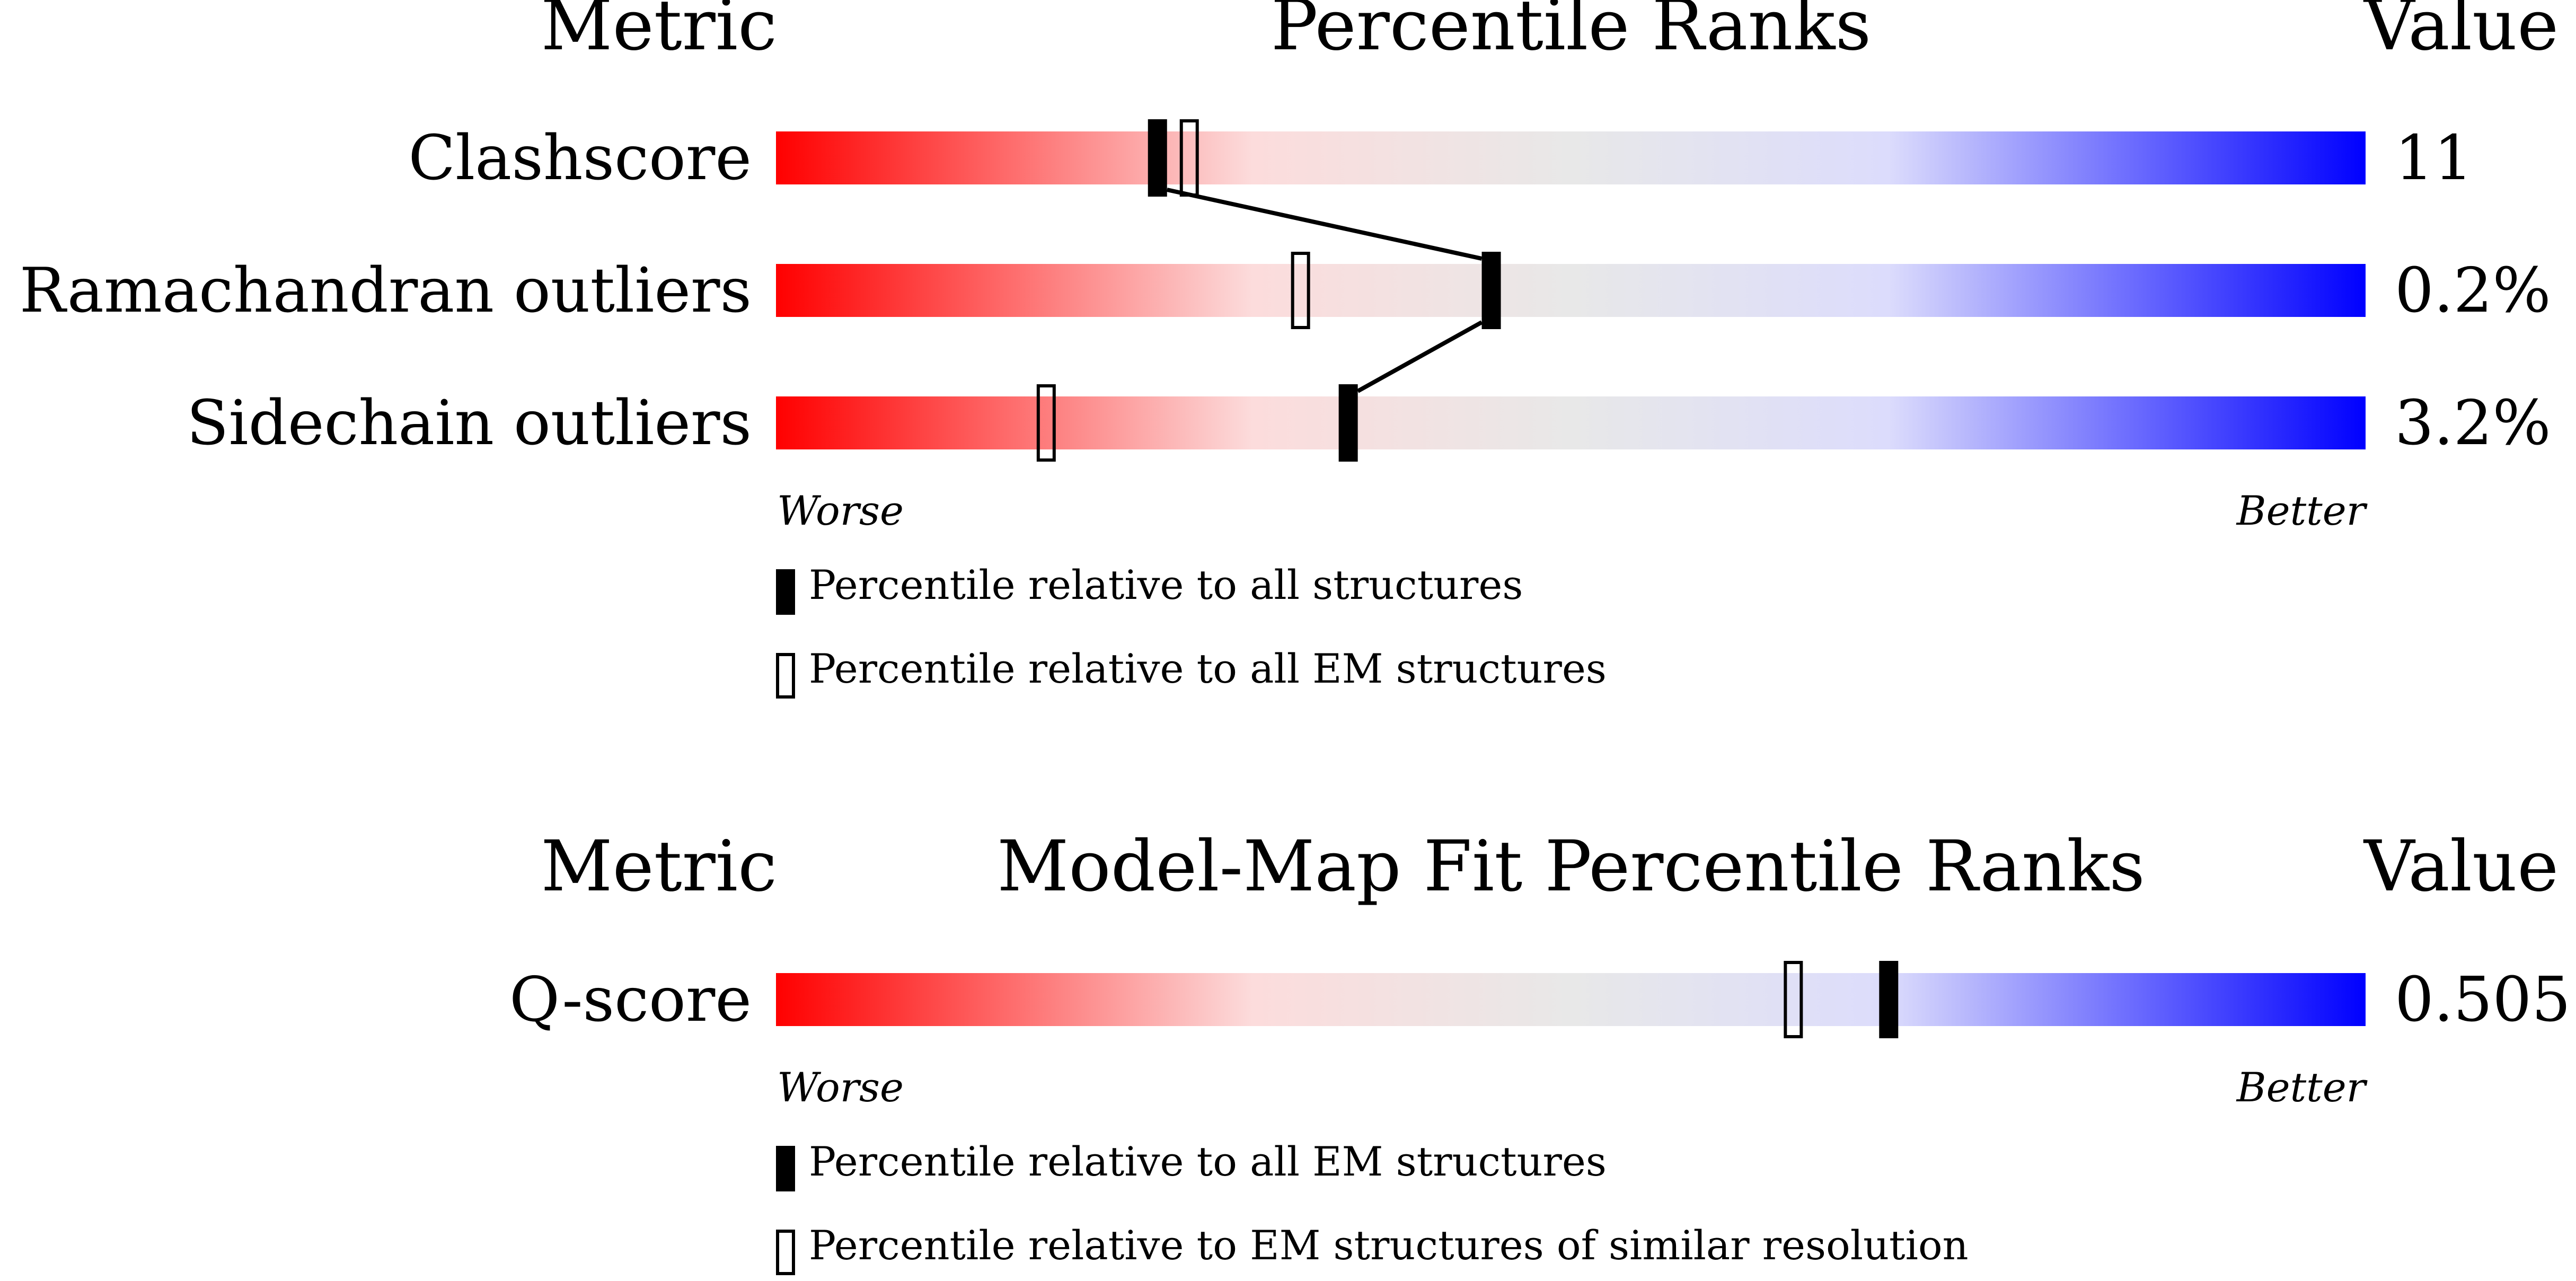 This screenshot has height=1281, width=2576. I want to click on metric-label: Sidechain outliers, so click(469, 423).